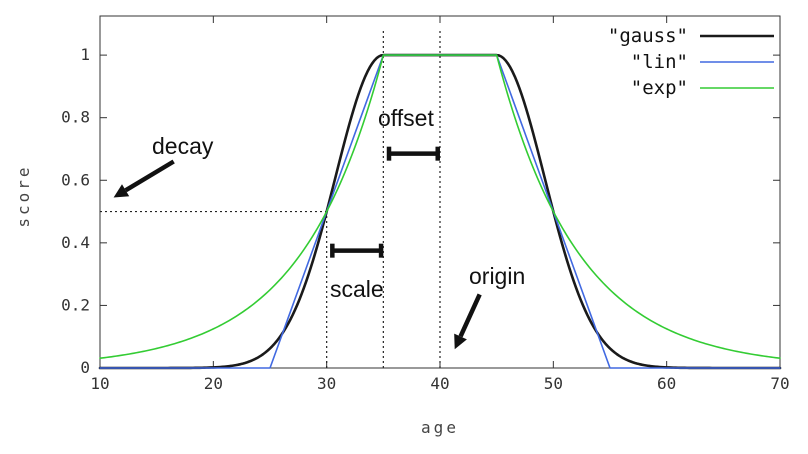 This screenshot has width=808, height=454. What do you see at coordinates (460, 341) in the screenshot?
I see `origin-arrow-head` at bounding box center [460, 341].